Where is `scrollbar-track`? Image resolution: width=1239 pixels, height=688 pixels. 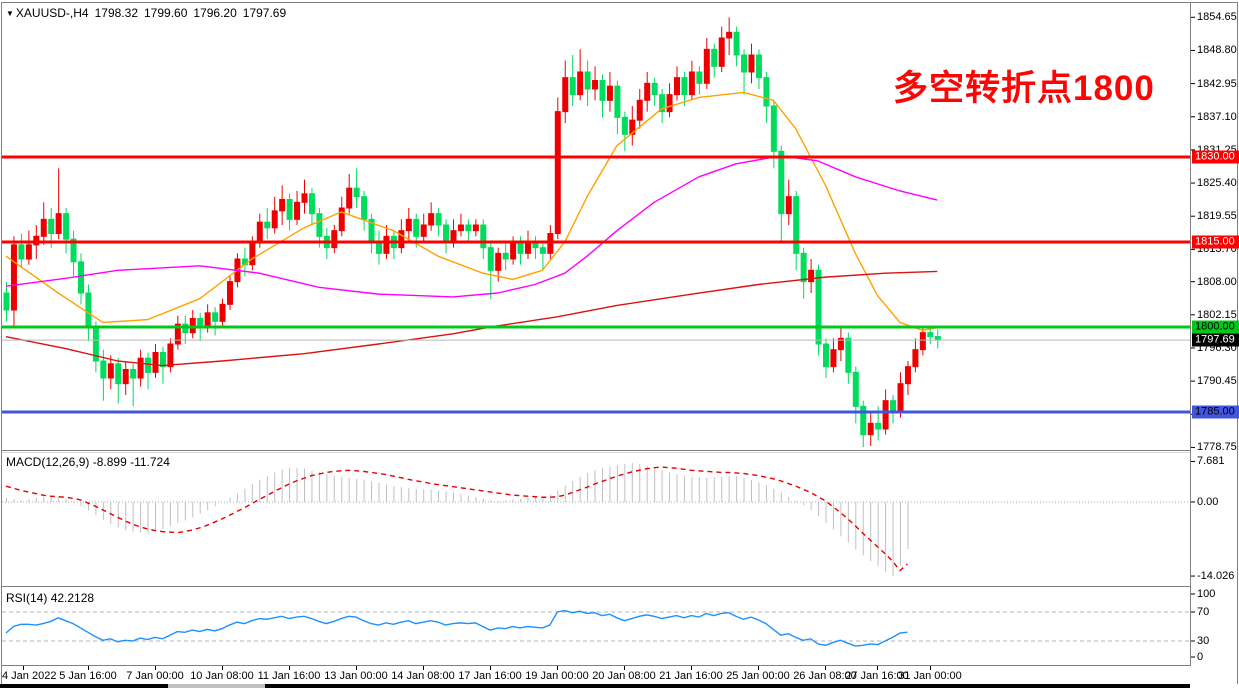
scrollbar-track is located at coordinates (595, 686).